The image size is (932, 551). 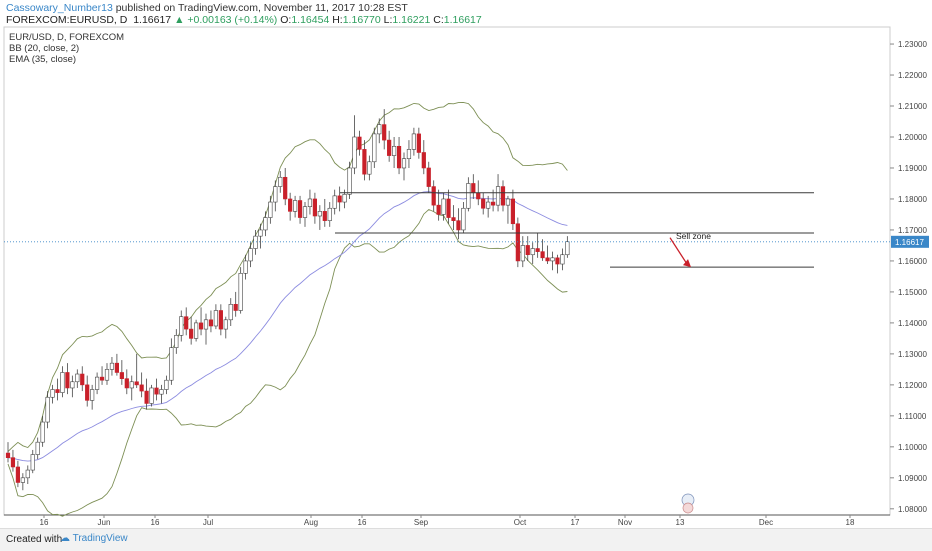 I want to click on price-tick-label: 1.13000, so click(x=912, y=354).